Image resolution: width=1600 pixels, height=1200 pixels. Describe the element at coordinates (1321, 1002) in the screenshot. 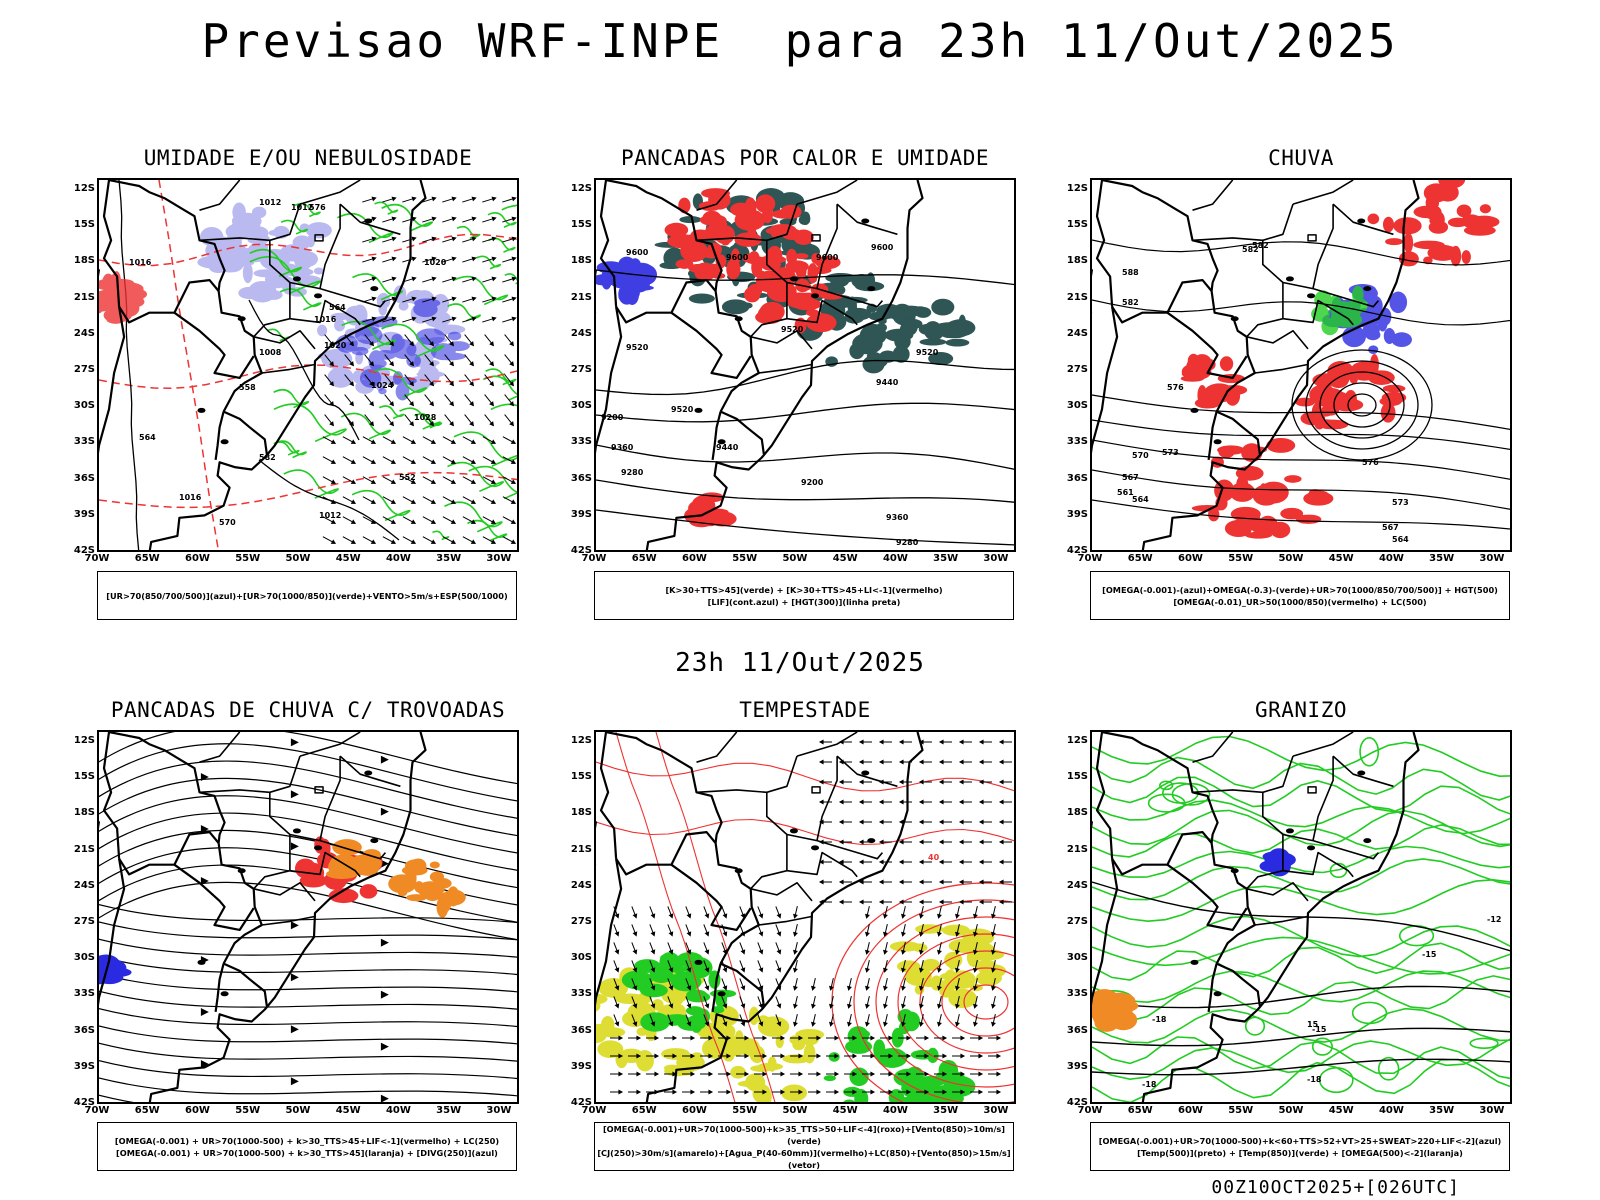

I see `contour-labels: -12 -15 -18 -15 -18 -18 15` at that location.